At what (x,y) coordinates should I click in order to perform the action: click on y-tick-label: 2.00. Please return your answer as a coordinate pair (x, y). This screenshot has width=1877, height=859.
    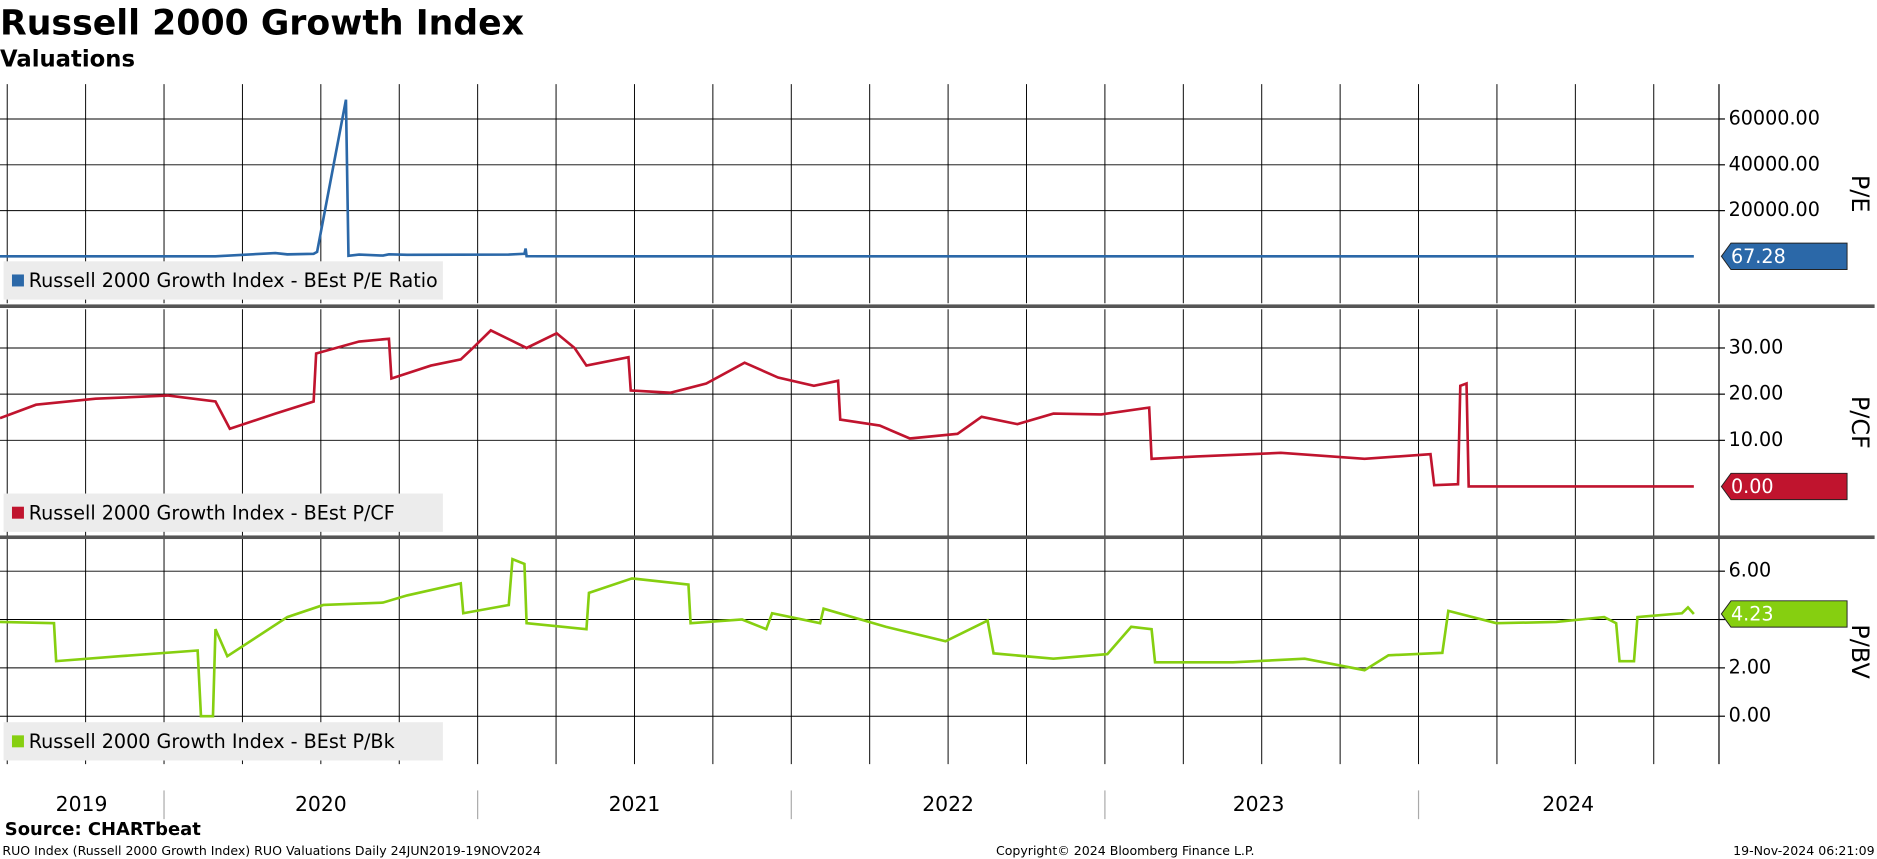
    Looking at the image, I should click on (1750, 666).